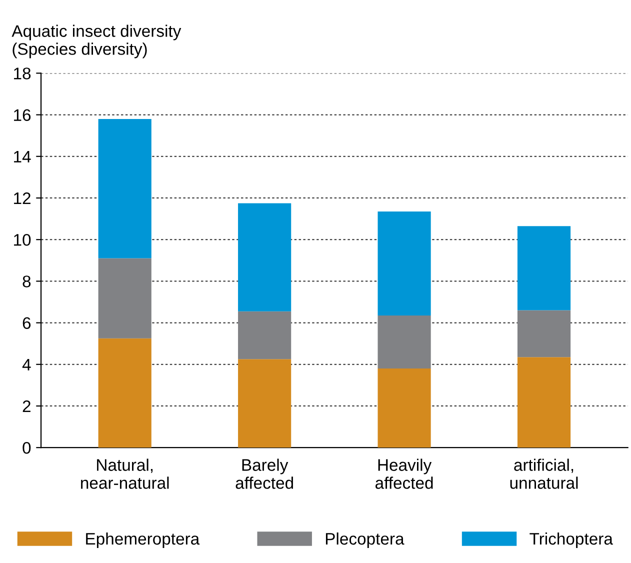  Describe the element at coordinates (26, 364) in the screenshot. I see `y-tick-label: 4` at that location.